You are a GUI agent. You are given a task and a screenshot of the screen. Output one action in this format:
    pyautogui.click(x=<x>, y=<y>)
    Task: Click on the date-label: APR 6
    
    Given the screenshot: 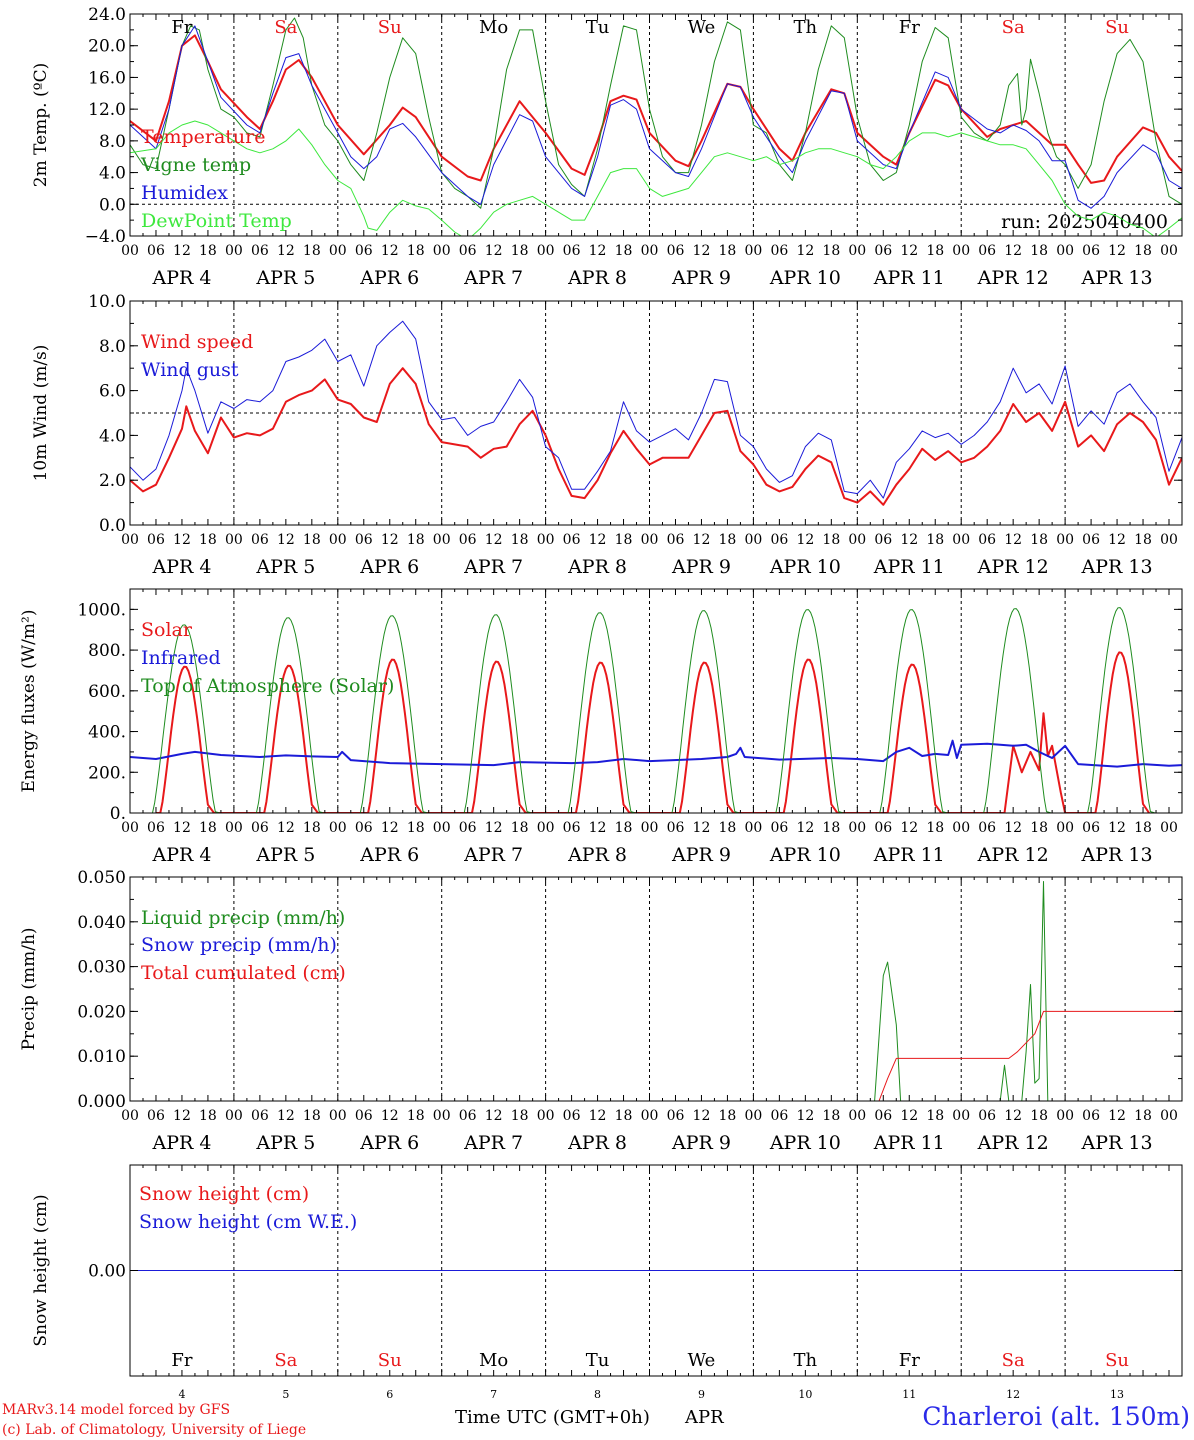 What is the action you would take?
    pyautogui.click(x=389, y=1143)
    